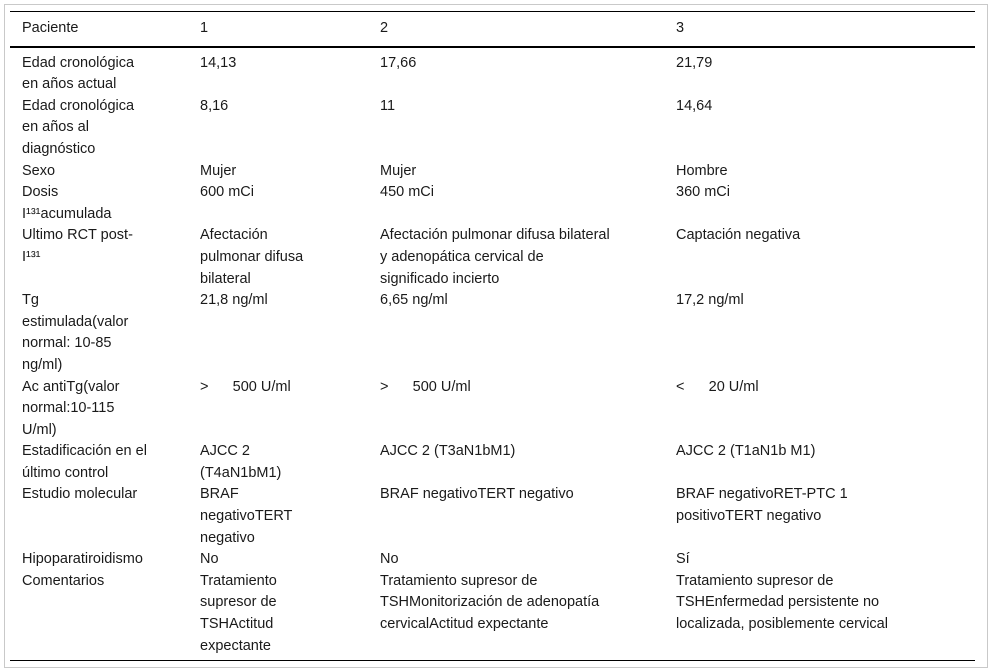 The height and width of the screenshot is (672, 992). What do you see at coordinates (389, 559) in the screenshot?
I see `cell-patient-2: No` at bounding box center [389, 559].